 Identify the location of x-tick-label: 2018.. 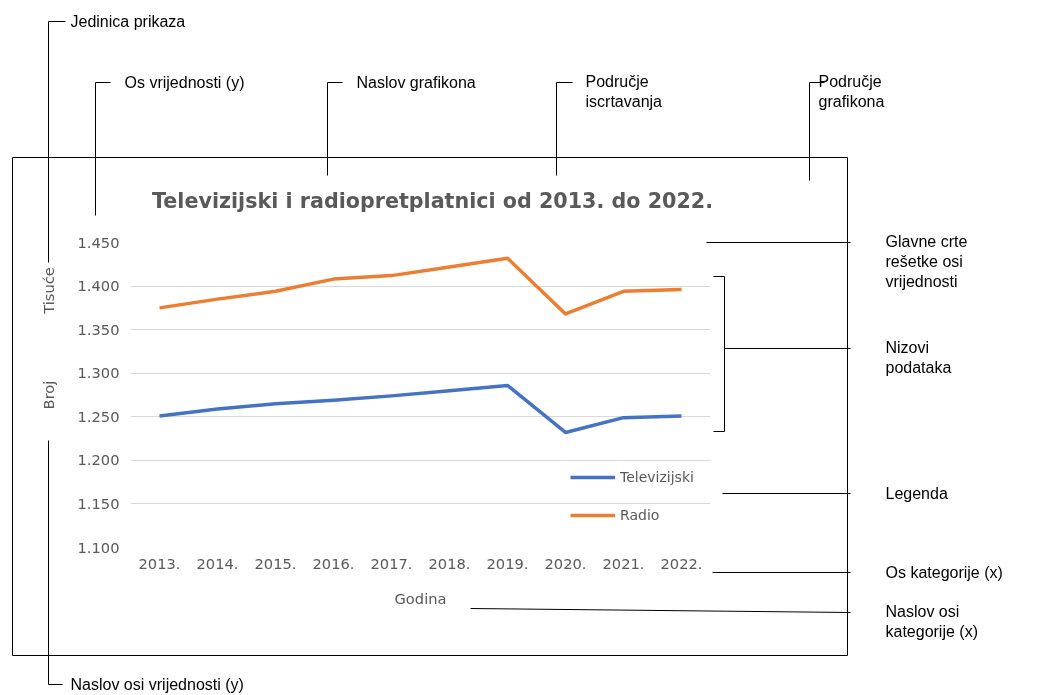
(449, 563).